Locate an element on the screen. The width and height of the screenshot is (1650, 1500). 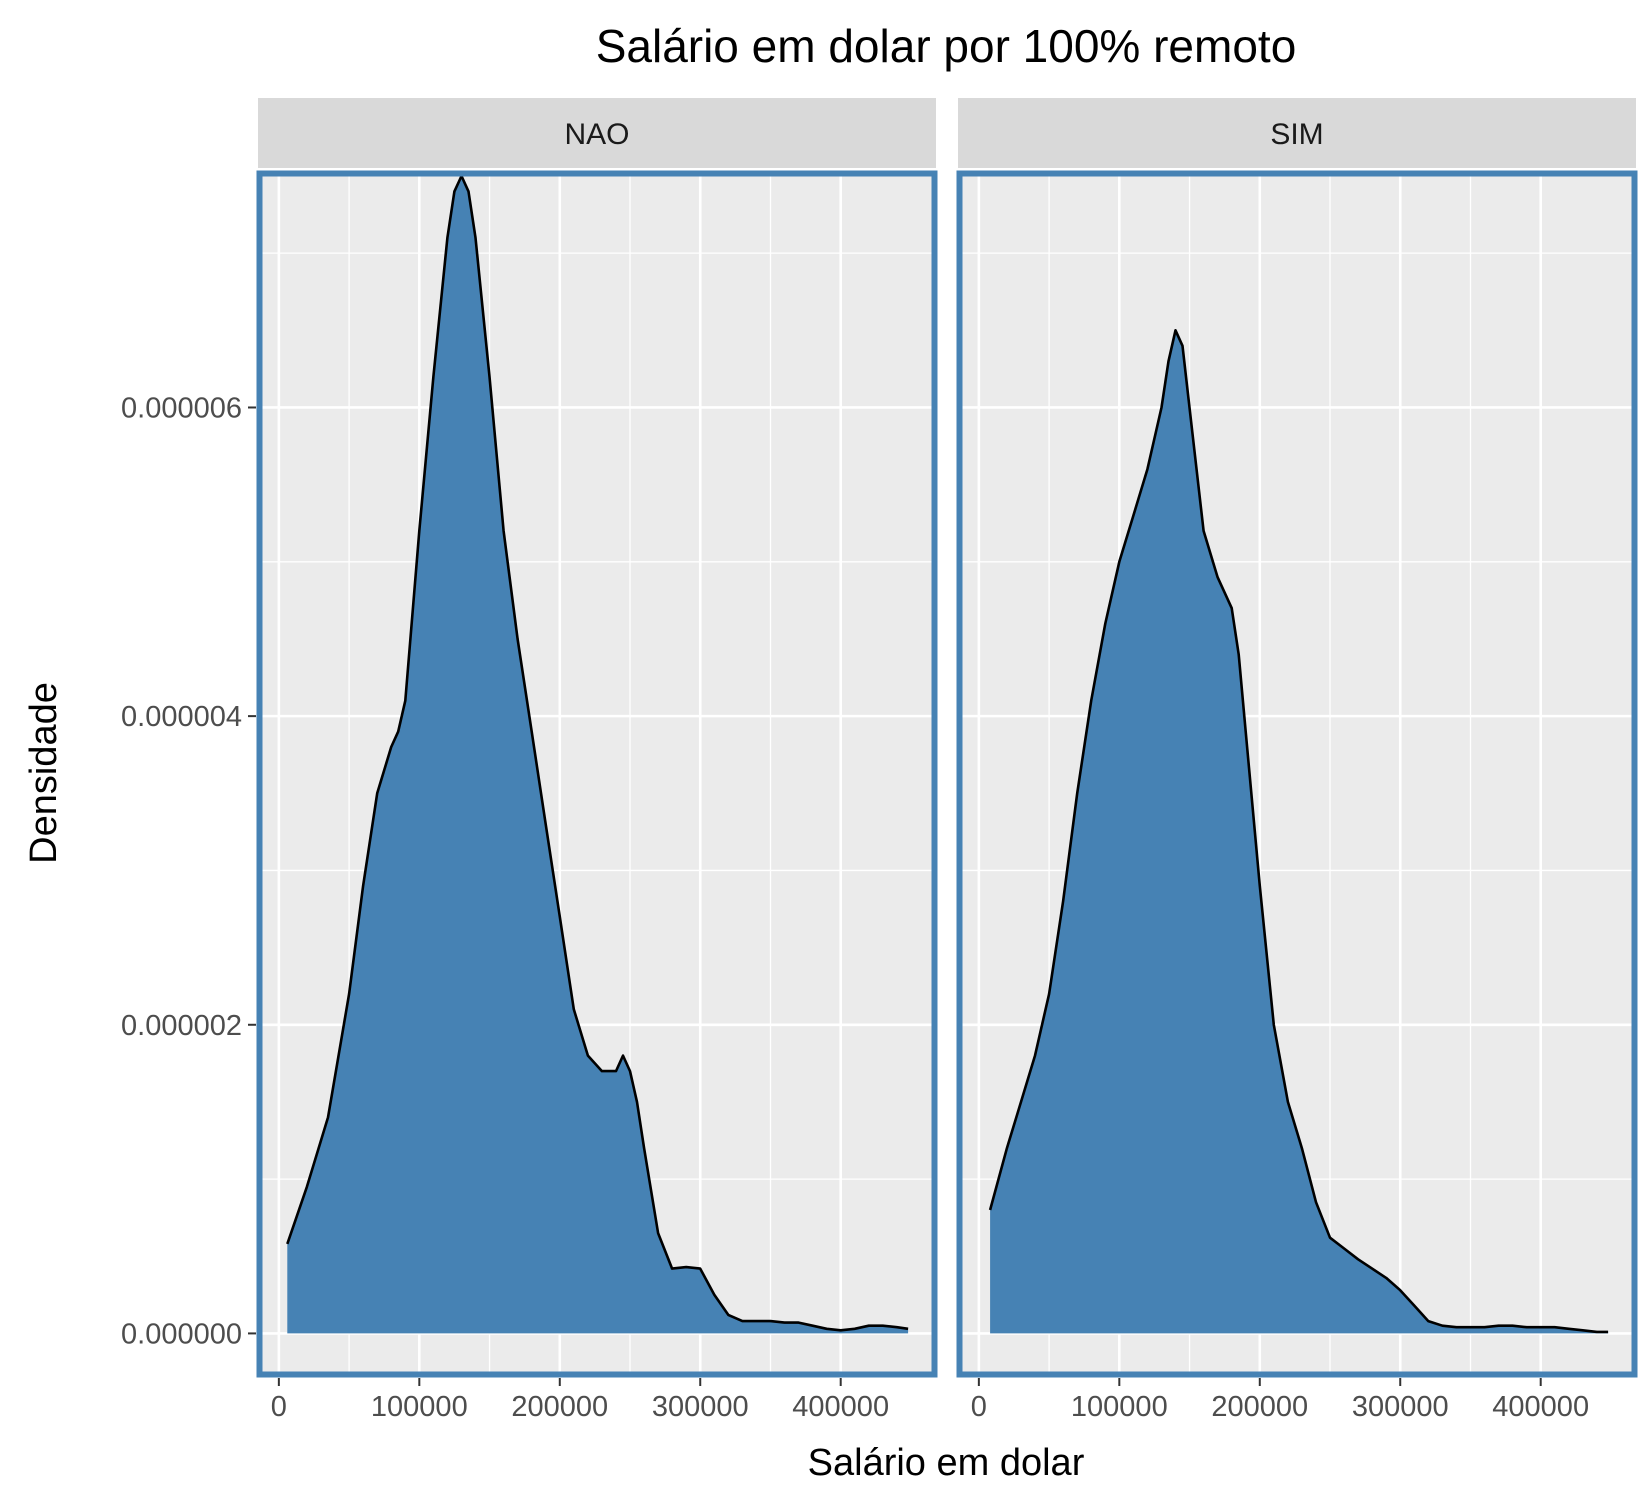
y-tick-label: 0.000002 is located at coordinates (181, 1026).